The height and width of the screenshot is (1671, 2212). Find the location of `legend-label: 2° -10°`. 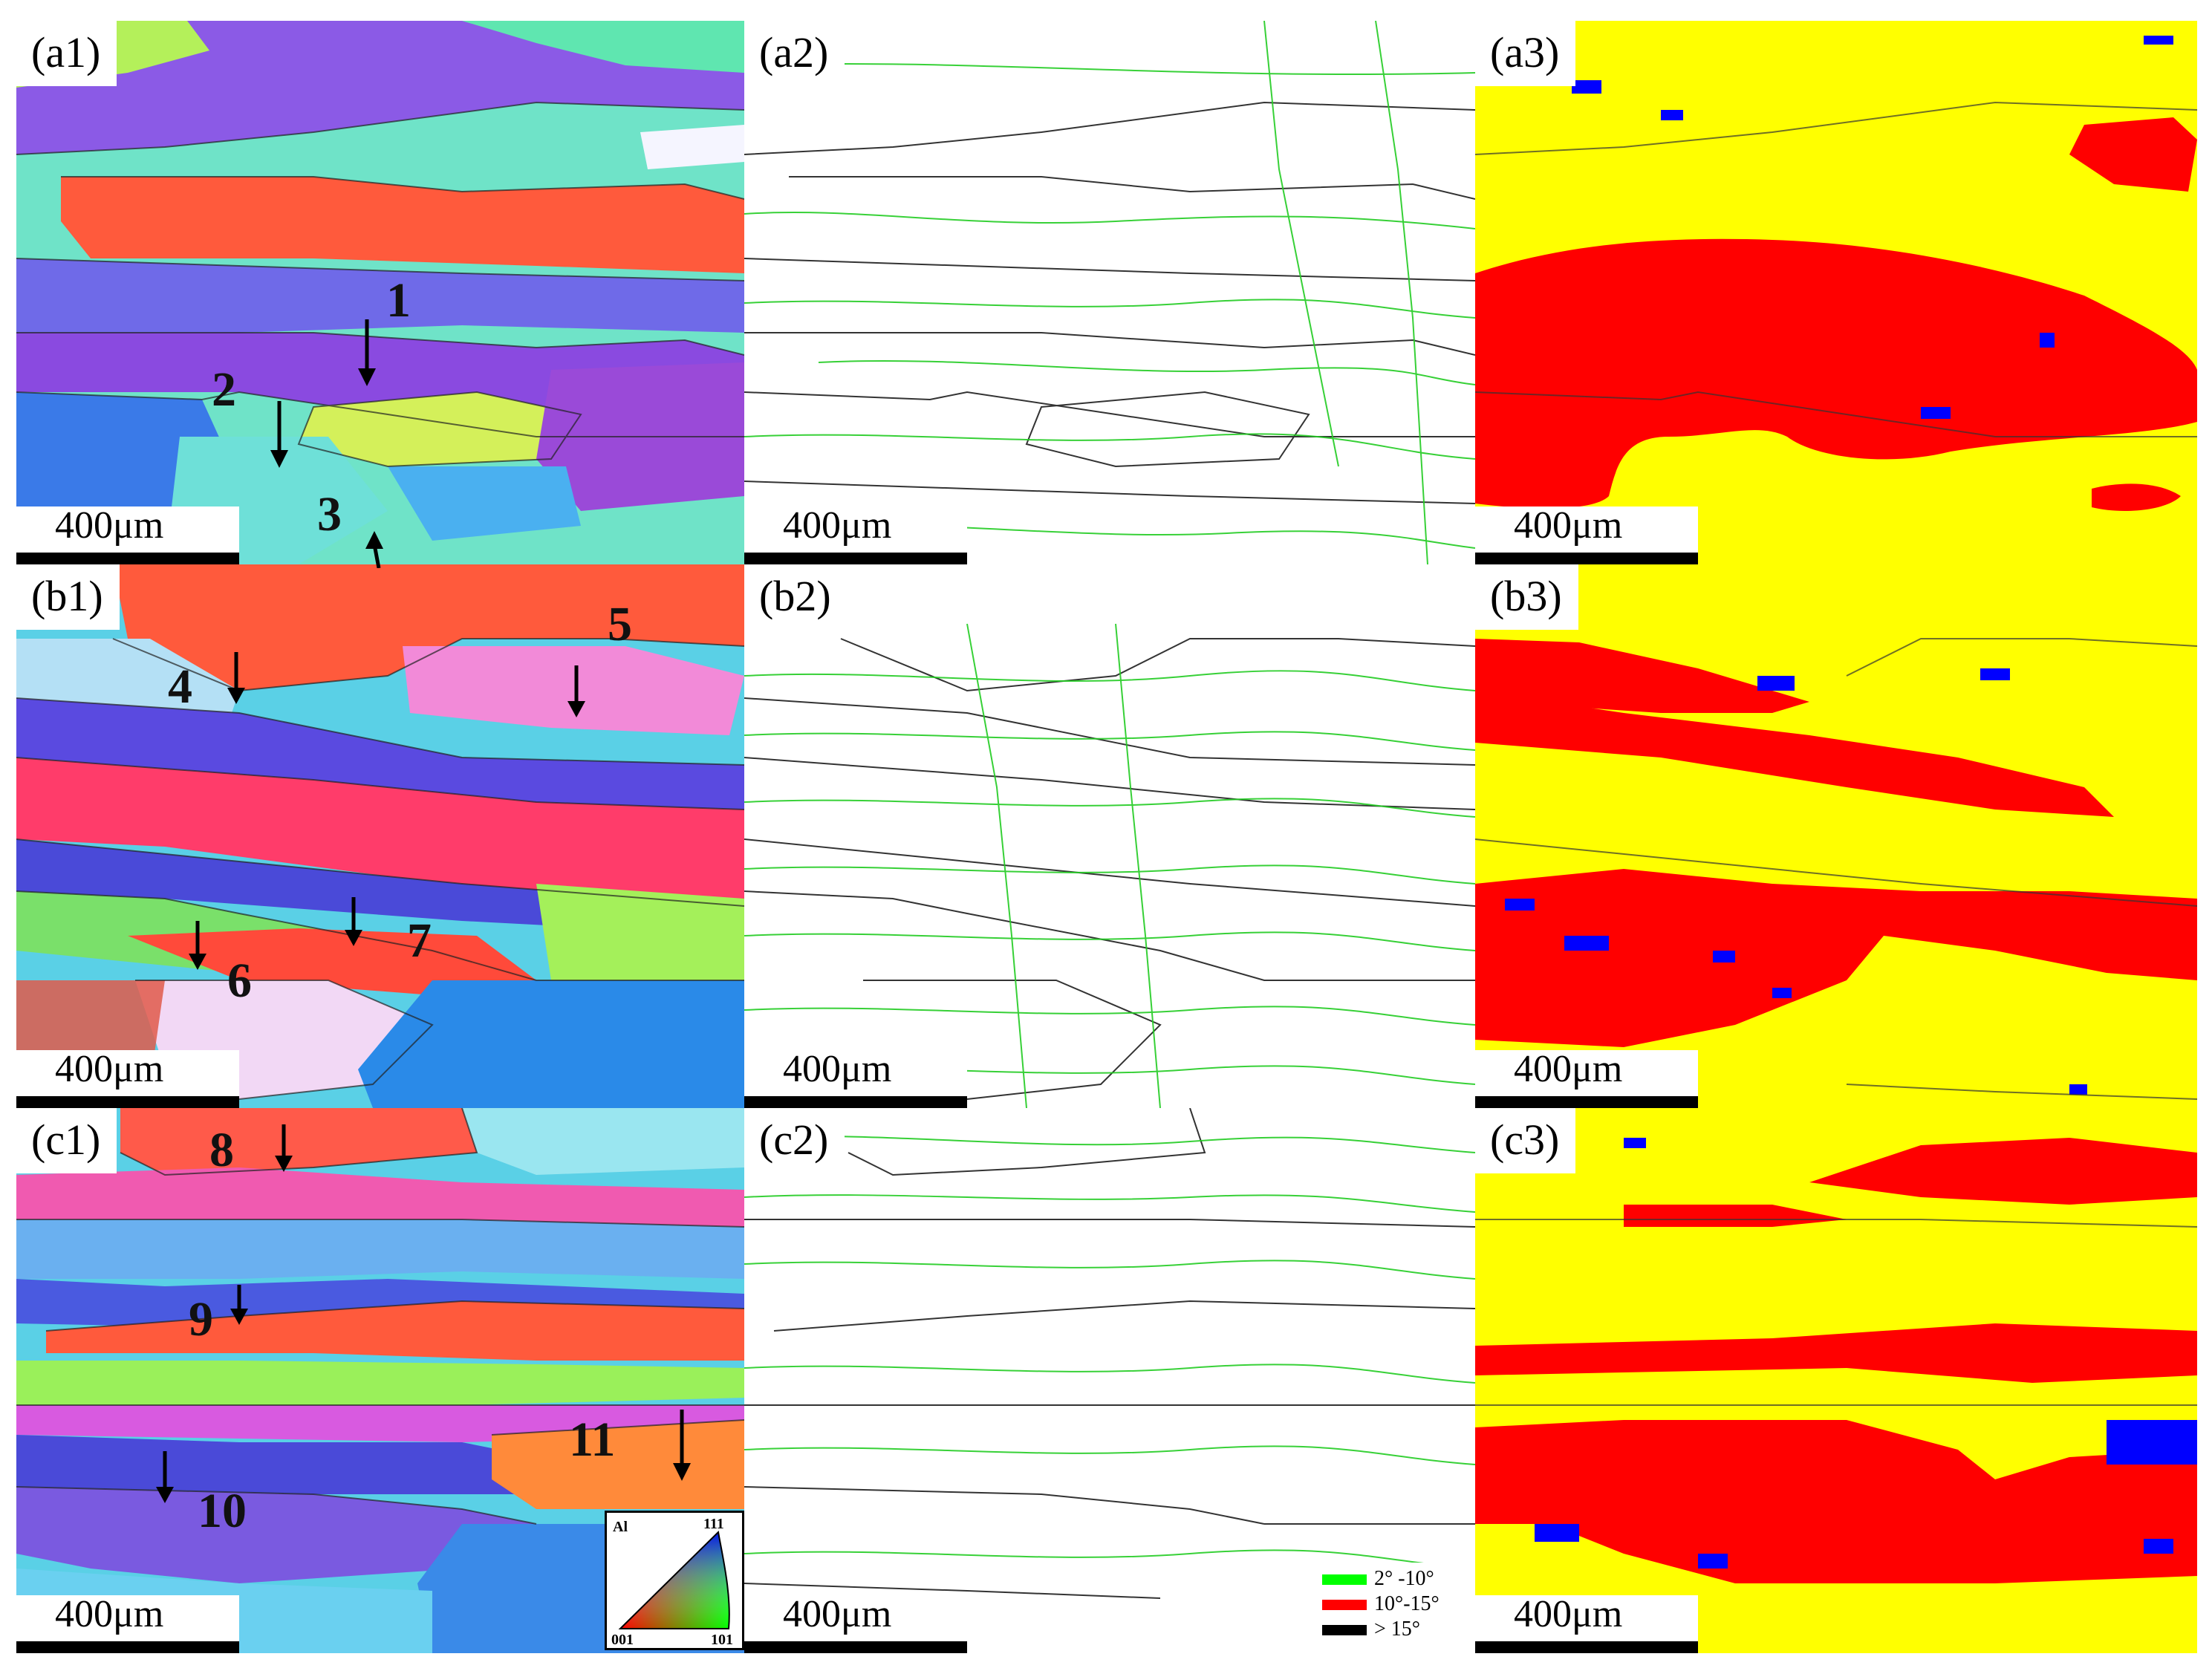

legend-label: 2° -10° is located at coordinates (1404, 1579).